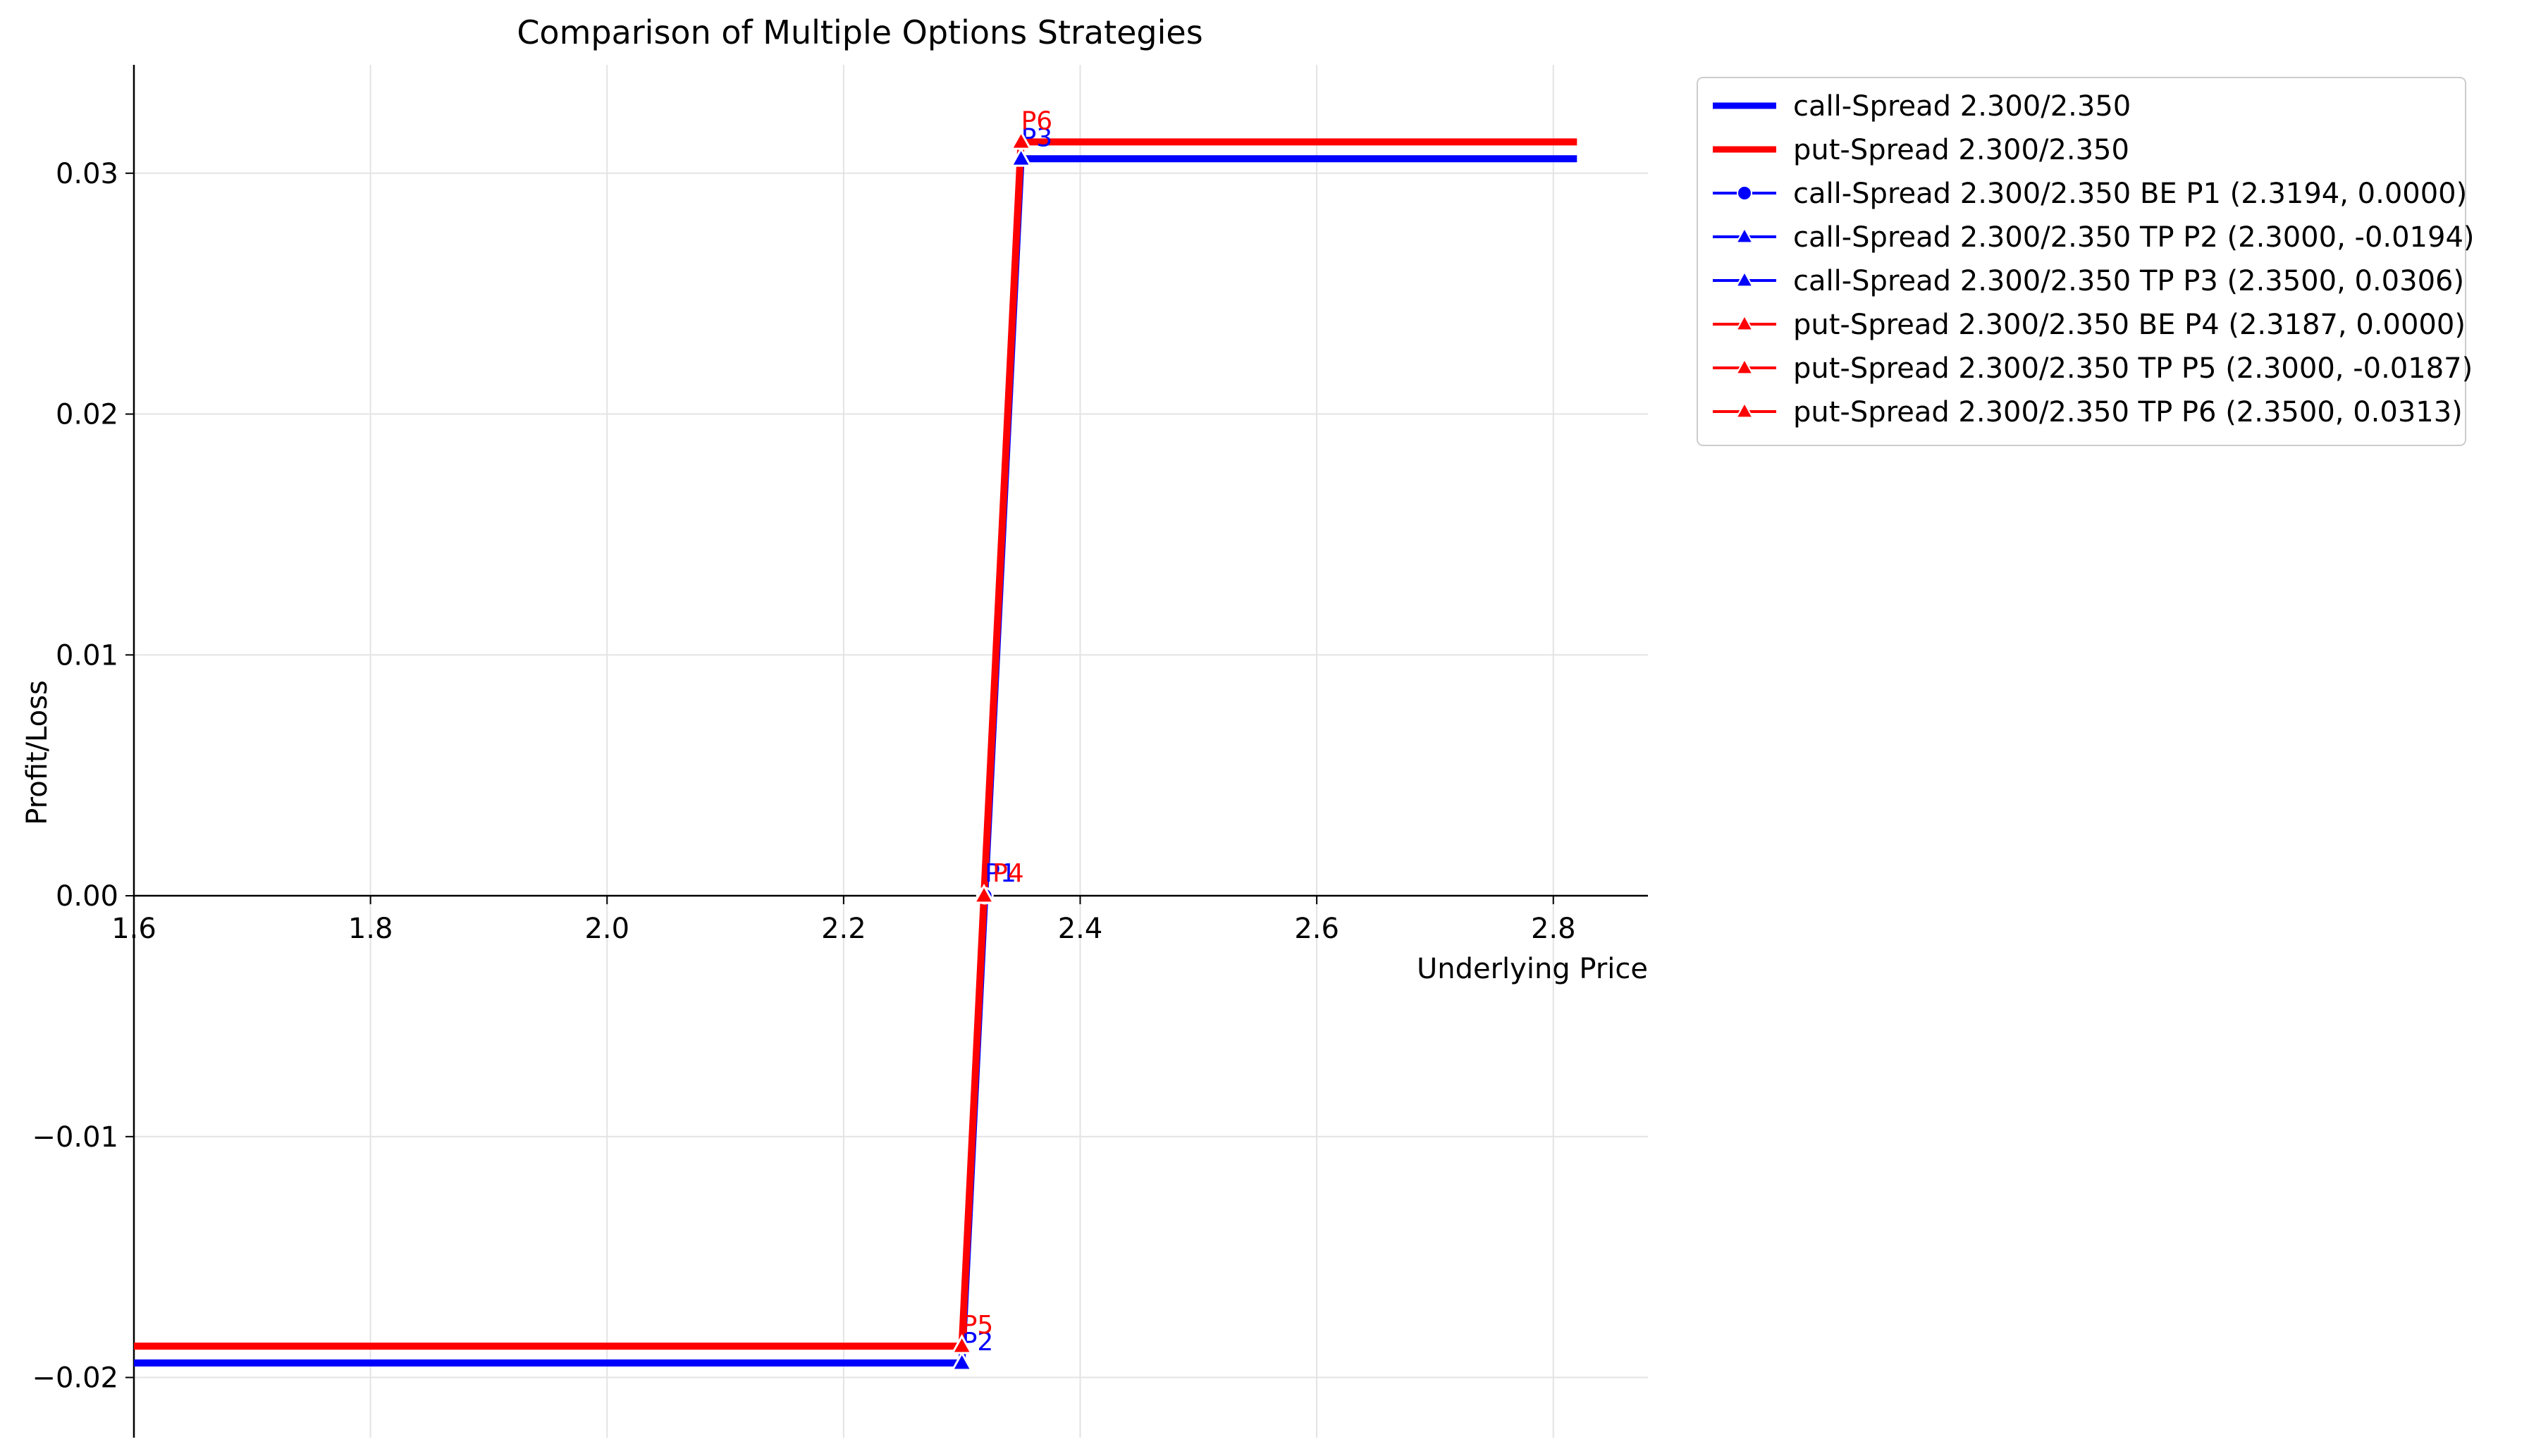  Describe the element at coordinates (1553, 929) in the screenshot. I see `x-tick-label-6: 2.8` at that location.